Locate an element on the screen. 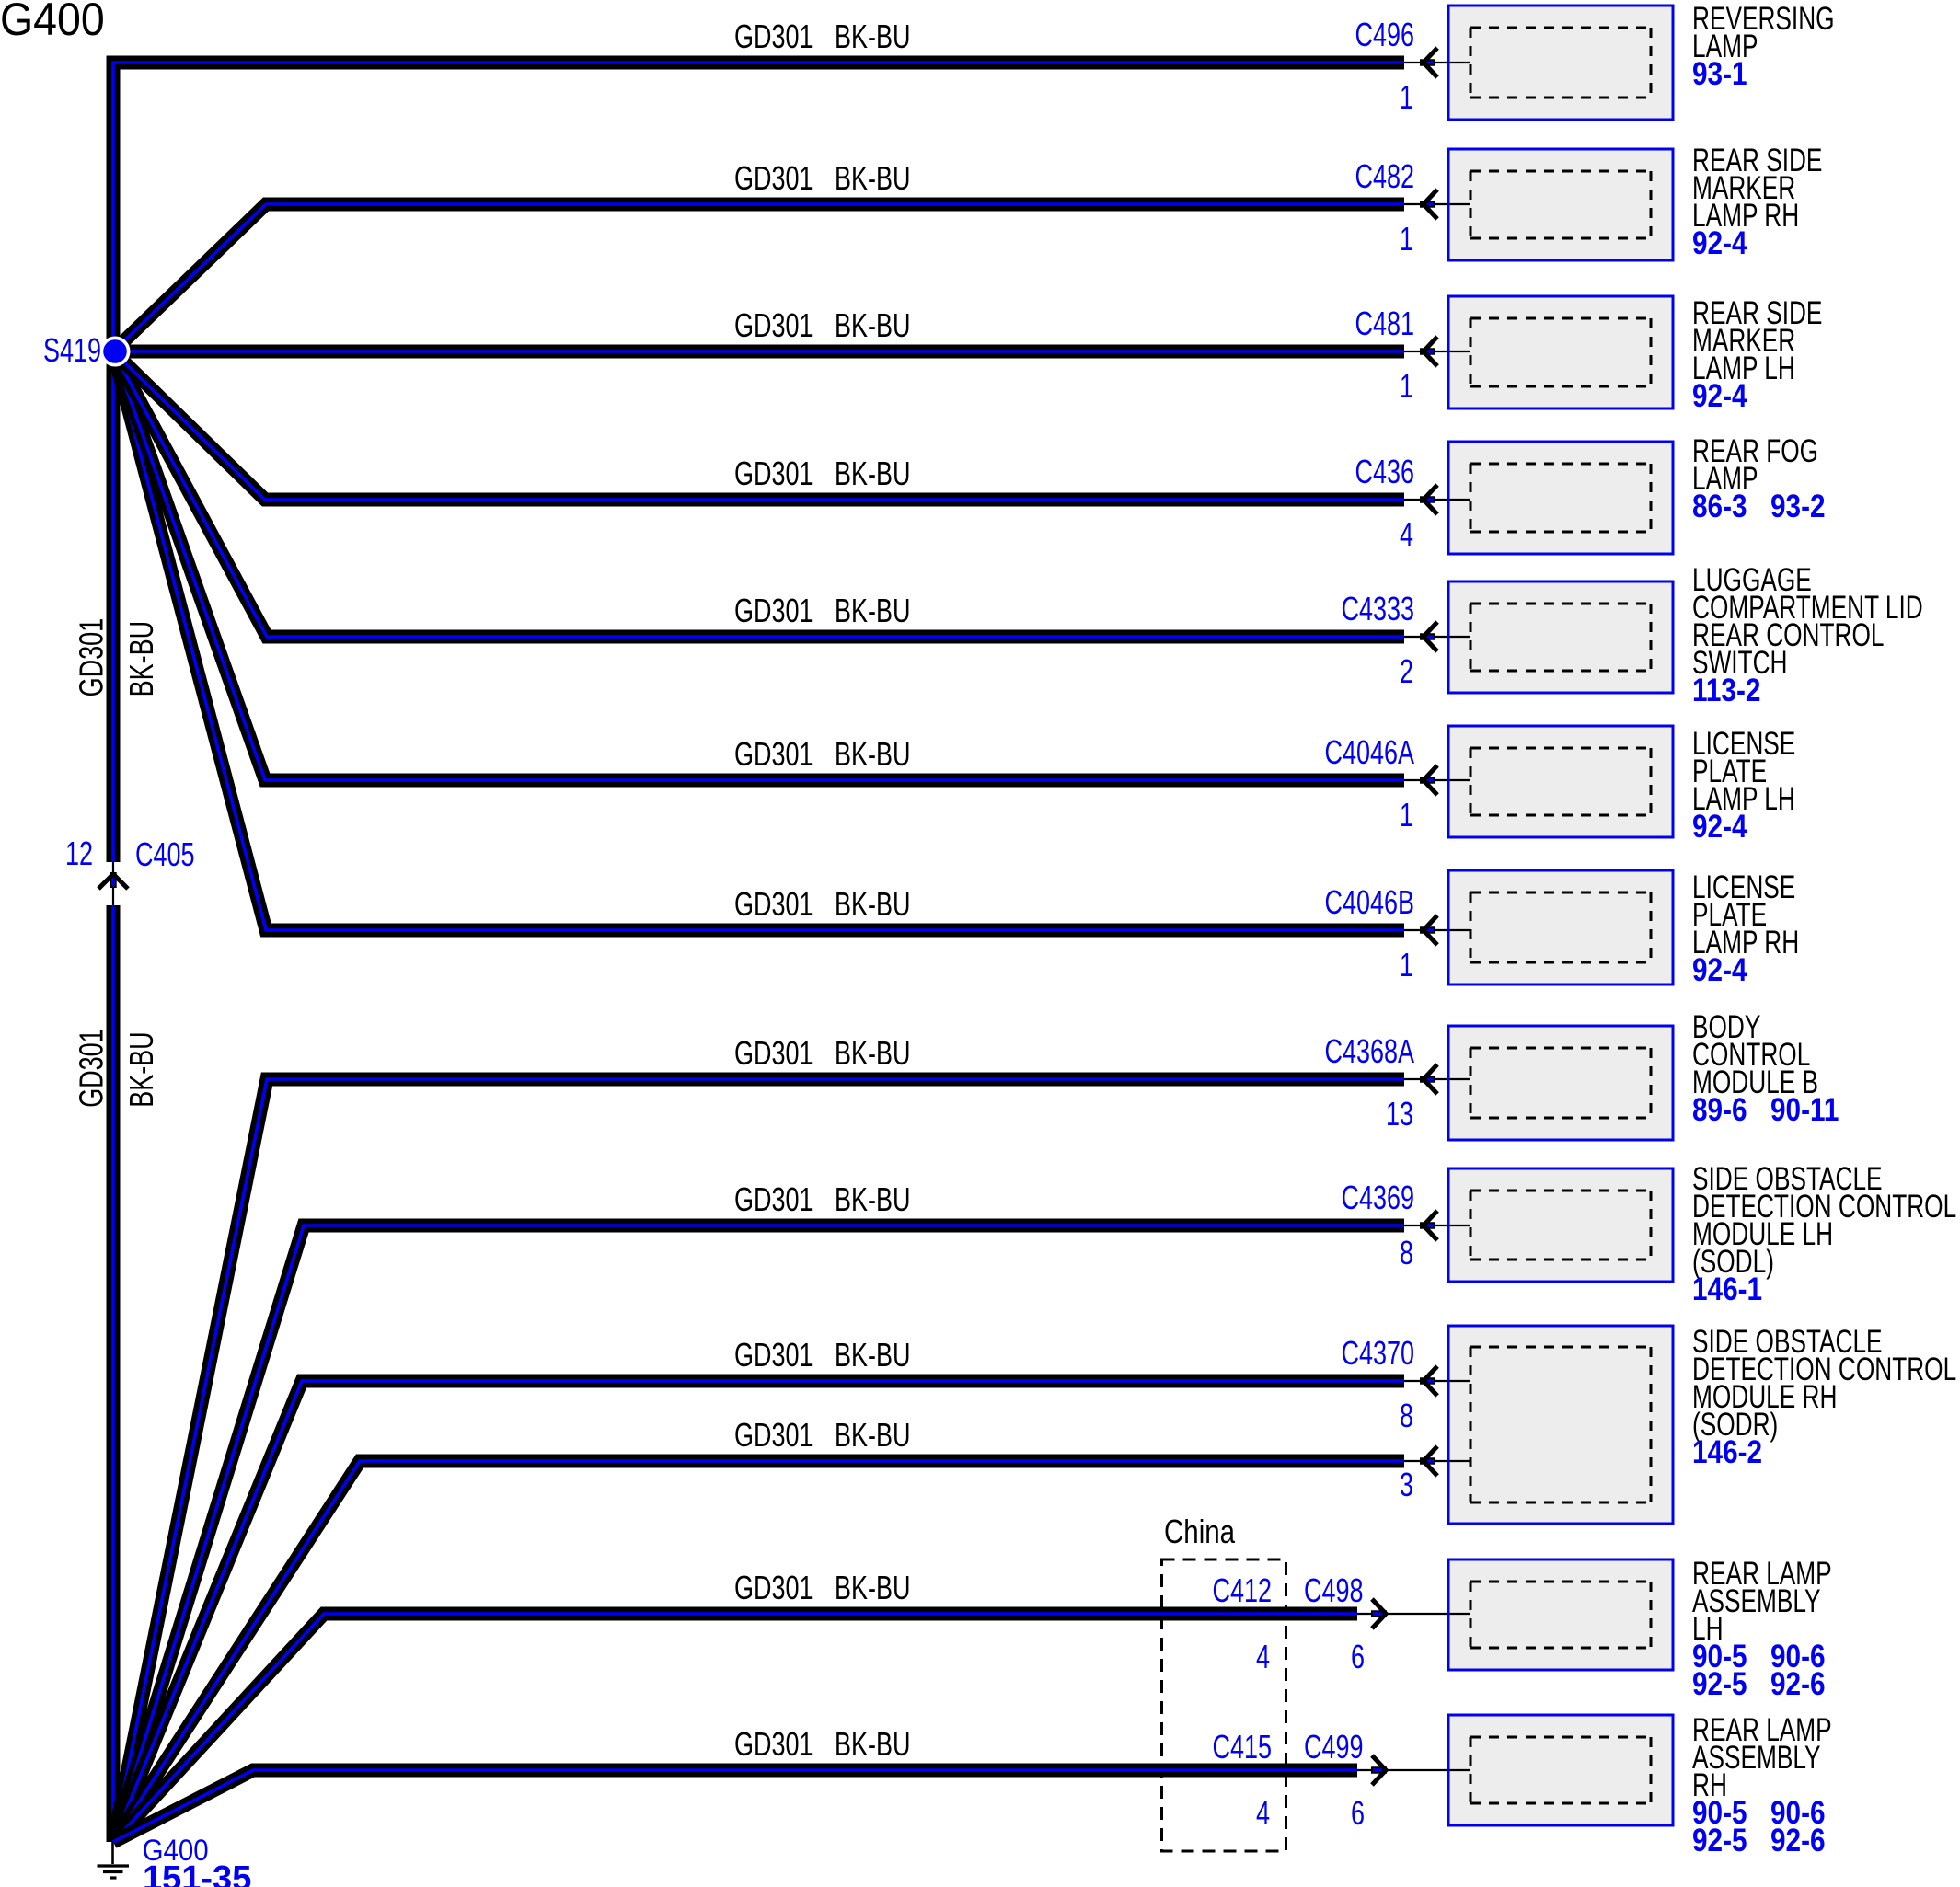 Image resolution: width=1960 pixels, height=1887 pixels. svg-text: 90-11 is located at coordinates (1804, 1110).